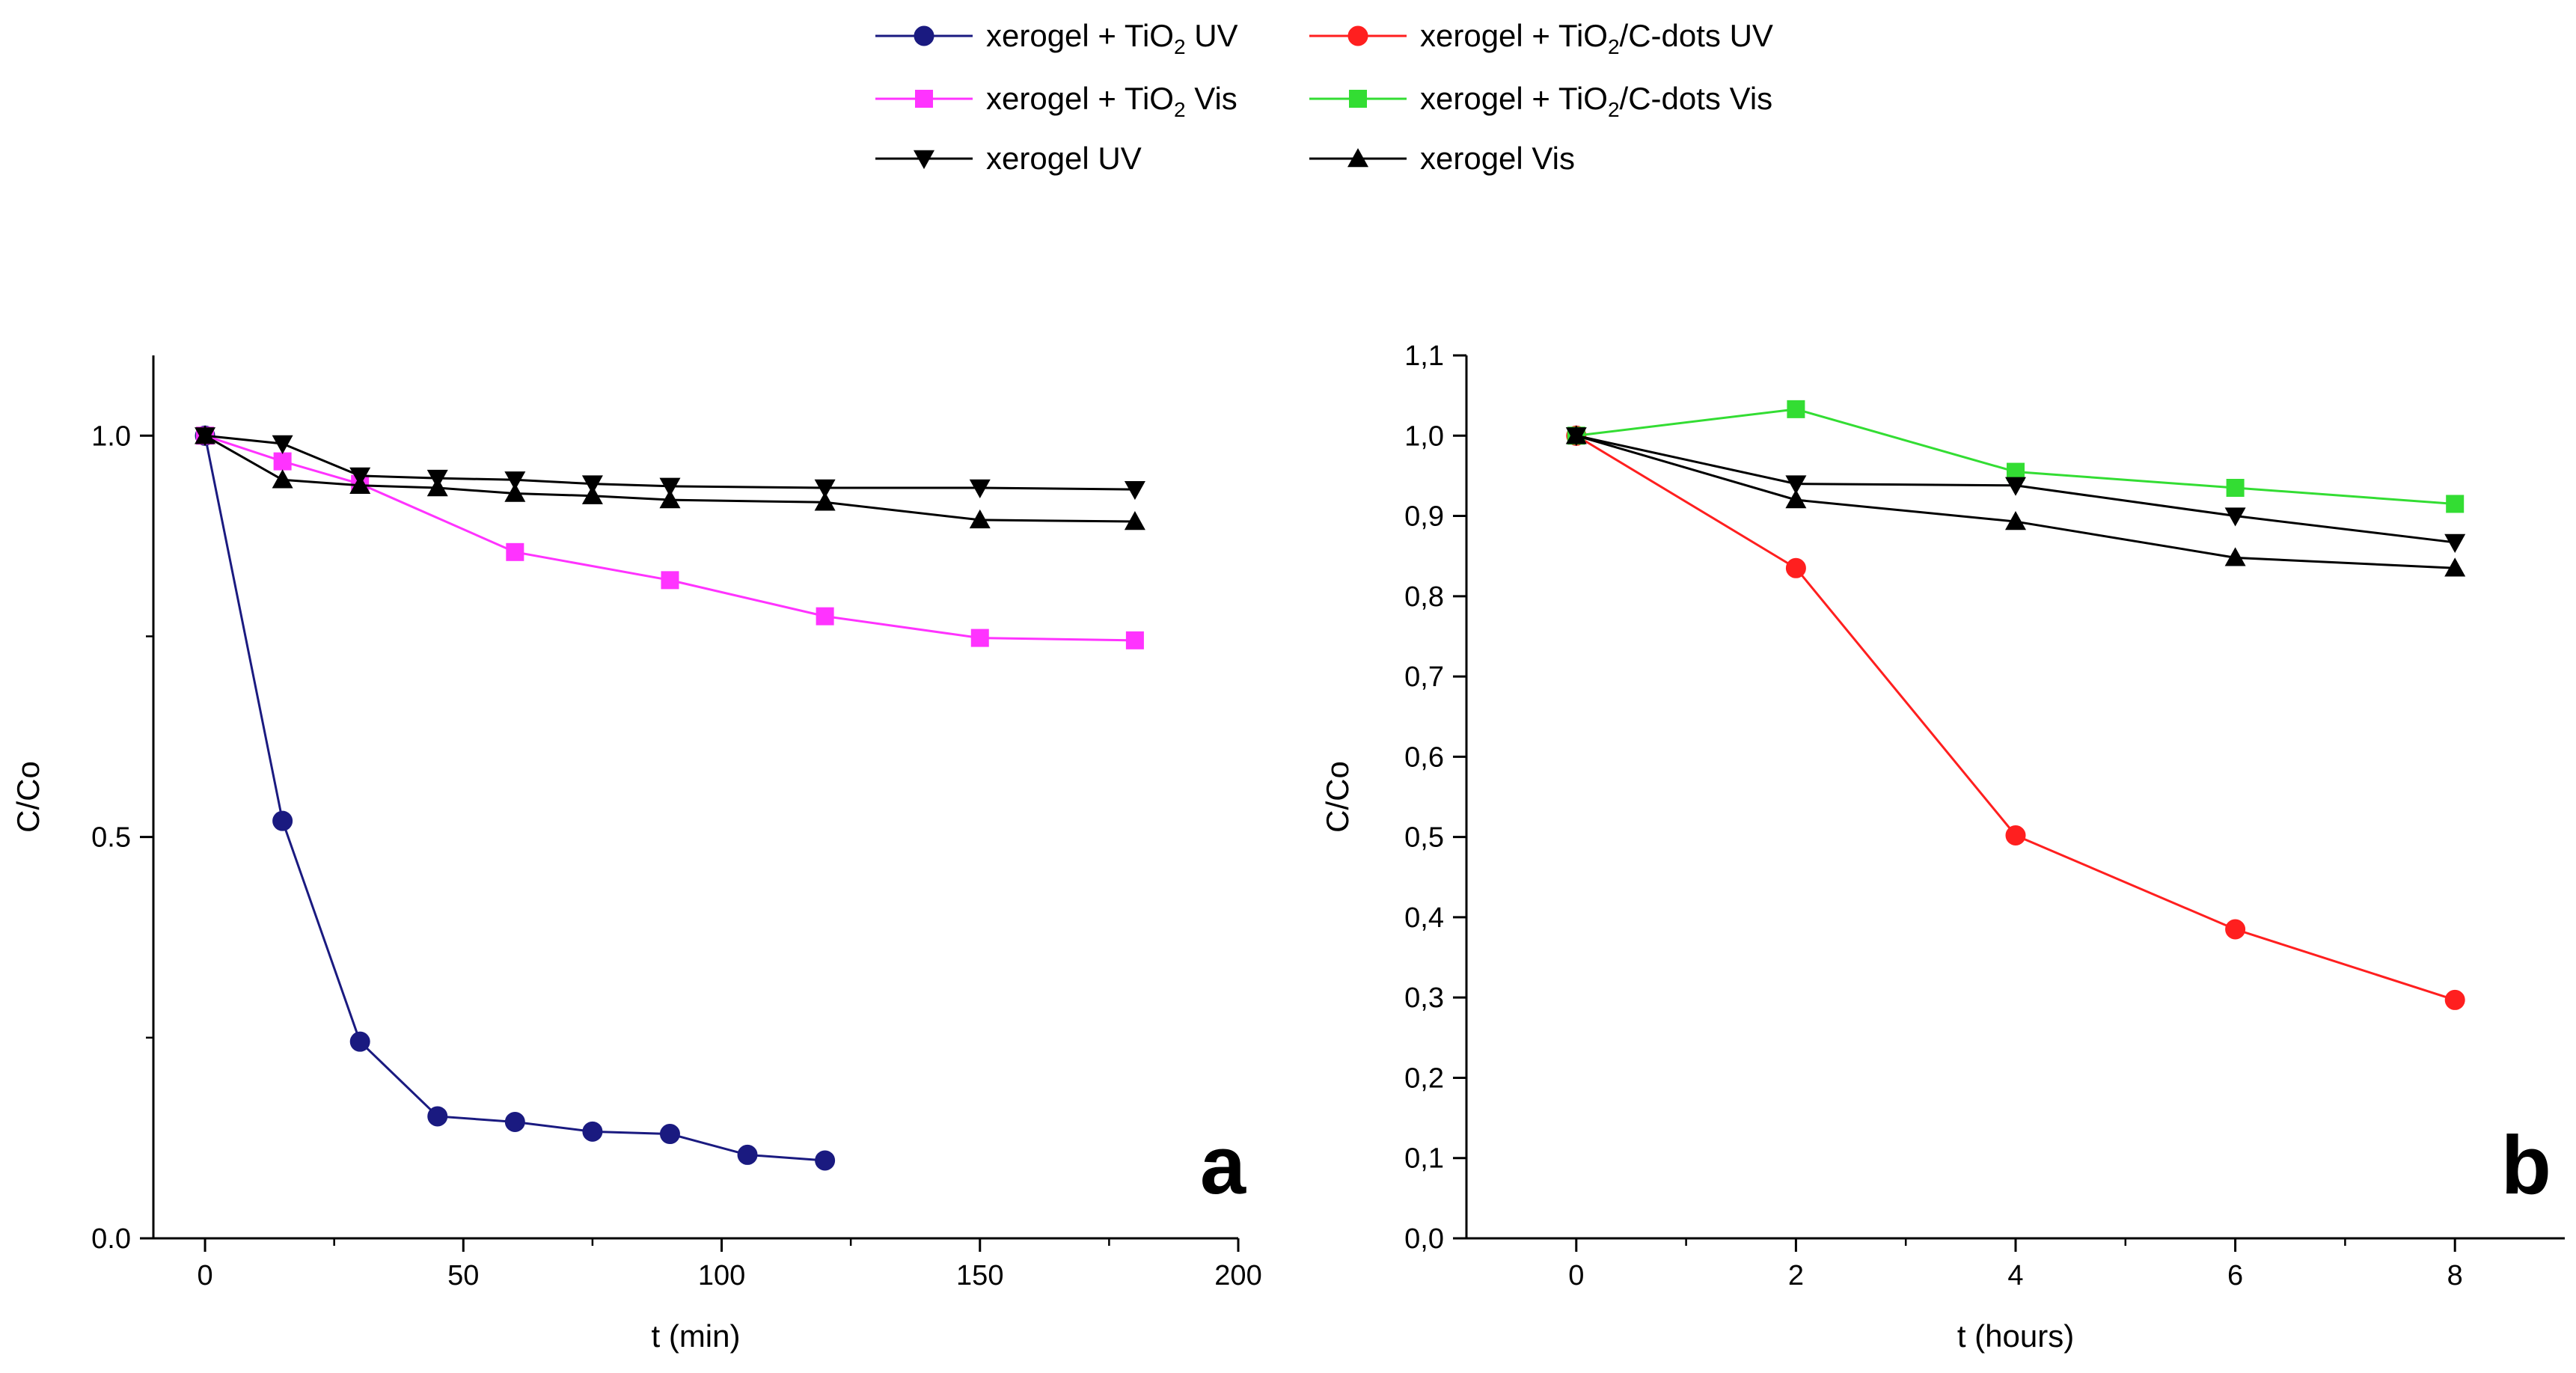 The height and width of the screenshot is (1373, 2576). I want to click on x-tick-label: 2, so click(1796, 1275).